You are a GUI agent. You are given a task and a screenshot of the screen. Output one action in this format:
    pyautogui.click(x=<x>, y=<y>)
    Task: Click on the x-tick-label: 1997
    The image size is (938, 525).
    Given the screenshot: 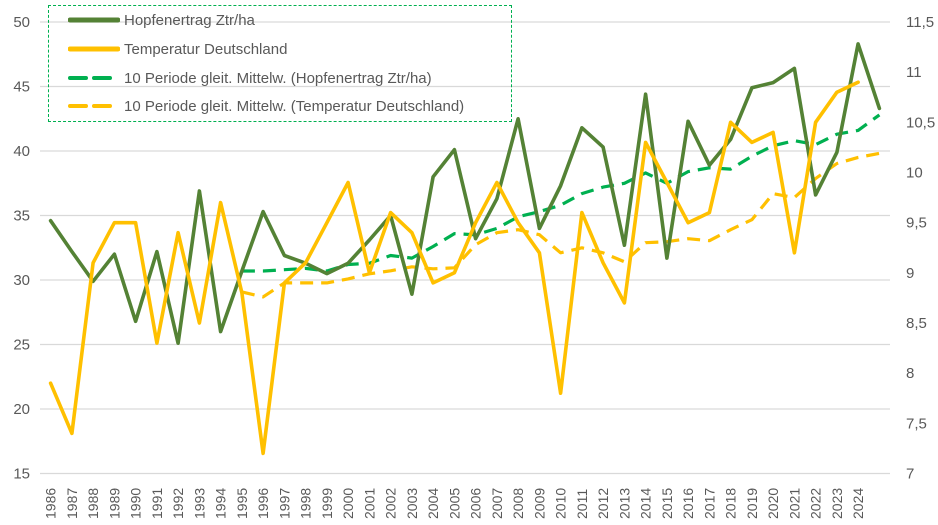 What is the action you would take?
    pyautogui.click(x=284, y=503)
    